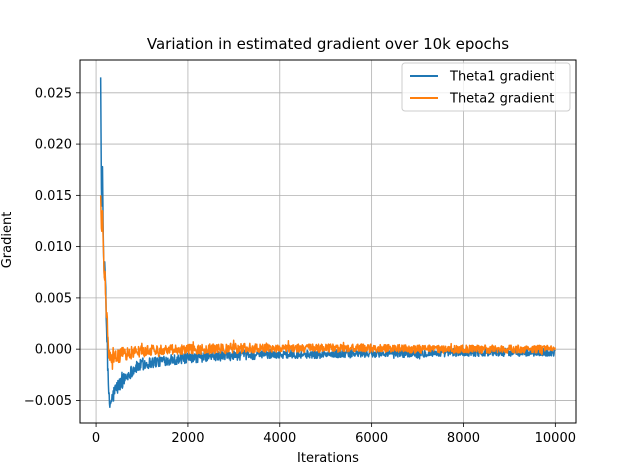 Image resolution: width=640 pixels, height=474 pixels. Describe the element at coordinates (334, 434) in the screenshot. I see `x-axis-ticks: 0 2000 4000 6000 8000 10000` at that location.